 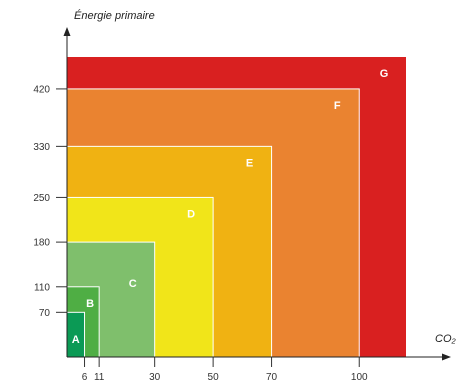 What do you see at coordinates (446, 339) in the screenshot?
I see `x-axis-title: CO₂` at bounding box center [446, 339].